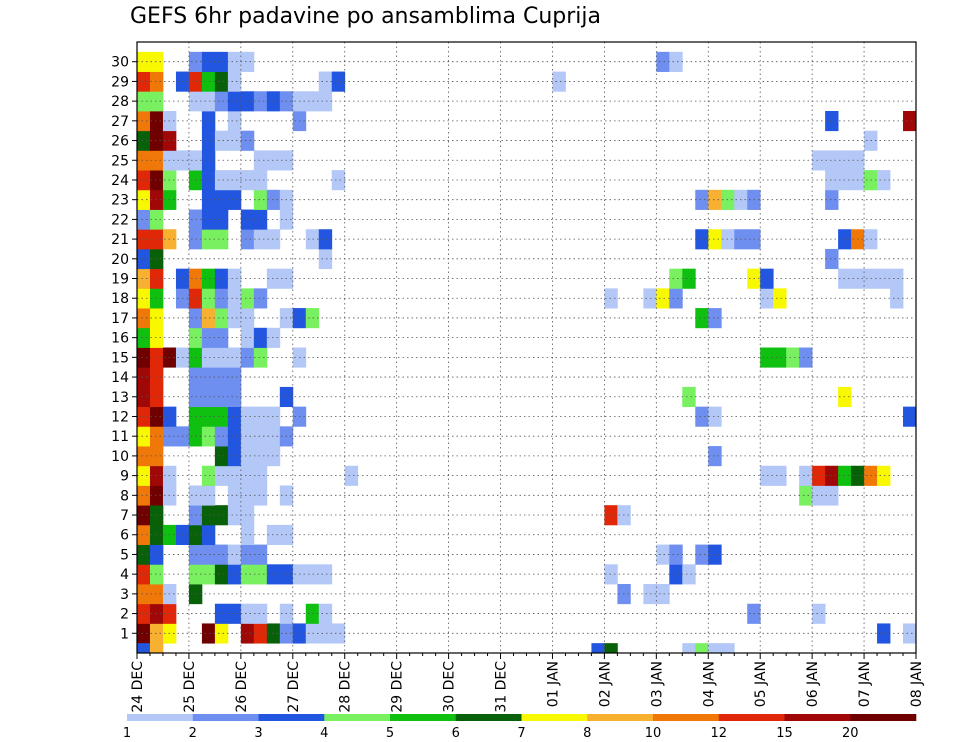 This screenshot has width=960, height=742. Describe the element at coordinates (124, 496) in the screenshot. I see `y-tick-label: 8` at that location.